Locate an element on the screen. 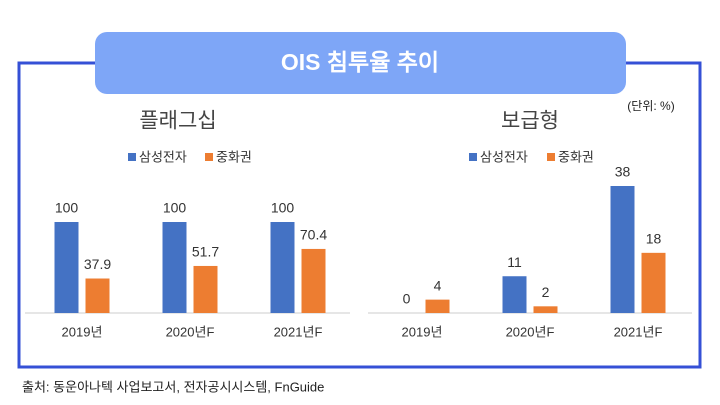 This screenshot has height=405, width=720. data-label: 70.4 is located at coordinates (313, 235).